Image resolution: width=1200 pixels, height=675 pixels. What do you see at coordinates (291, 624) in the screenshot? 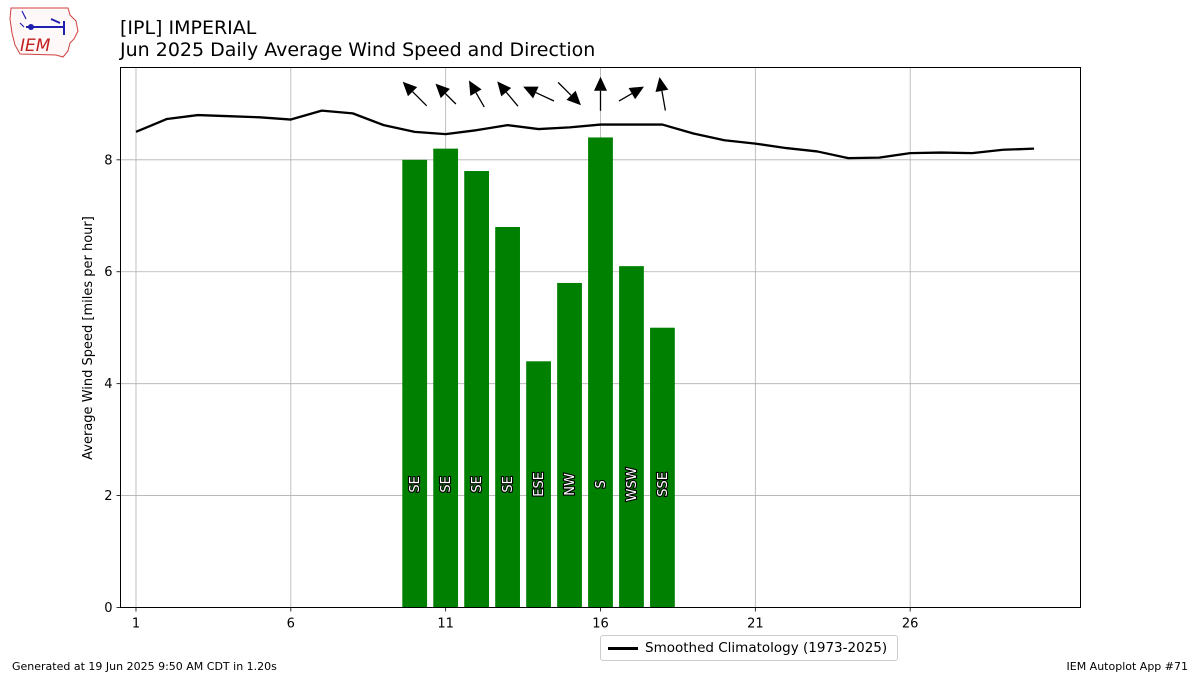
I see `x-tick-label: 6` at bounding box center [291, 624].